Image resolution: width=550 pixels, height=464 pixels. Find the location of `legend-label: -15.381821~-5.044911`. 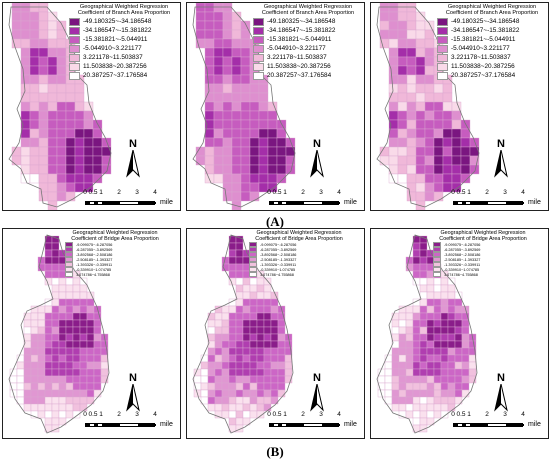

legend-label: -15.381821~-5.044911 is located at coordinates (299, 40).